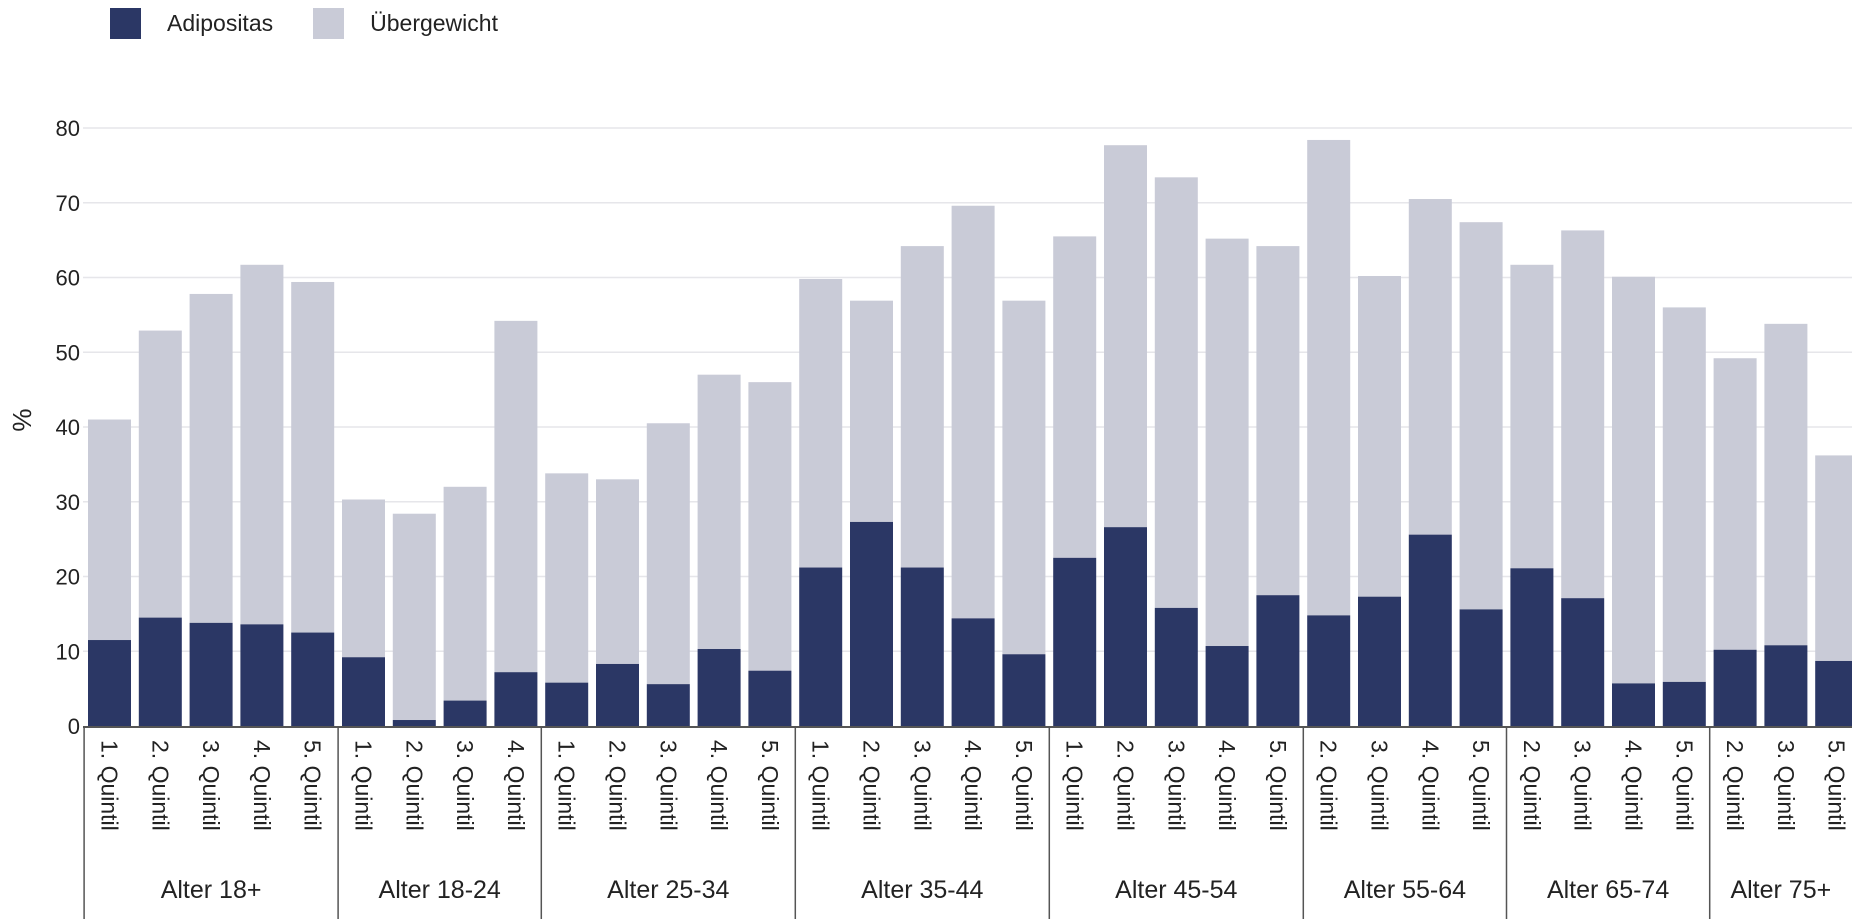 This screenshot has height=919, width=1852. Describe the element at coordinates (68, 352) in the screenshot. I see `y-tick-label: 50` at that location.